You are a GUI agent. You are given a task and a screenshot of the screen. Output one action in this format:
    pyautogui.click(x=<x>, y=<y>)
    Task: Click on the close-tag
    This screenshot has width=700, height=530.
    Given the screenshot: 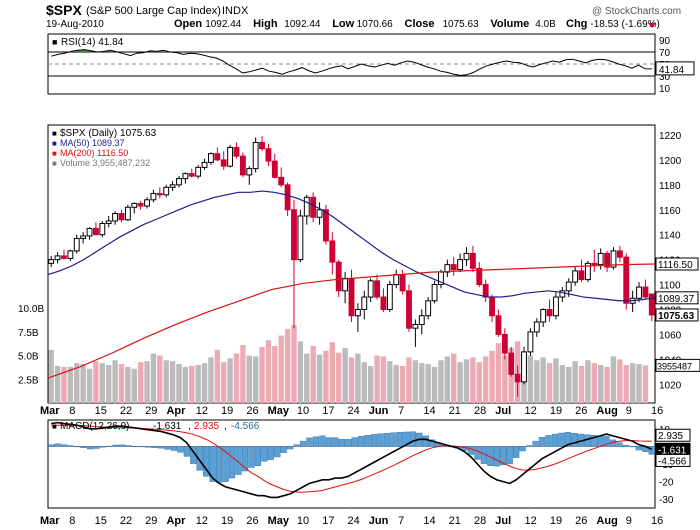 What is the action you would take?
    pyautogui.click(x=677, y=315)
    